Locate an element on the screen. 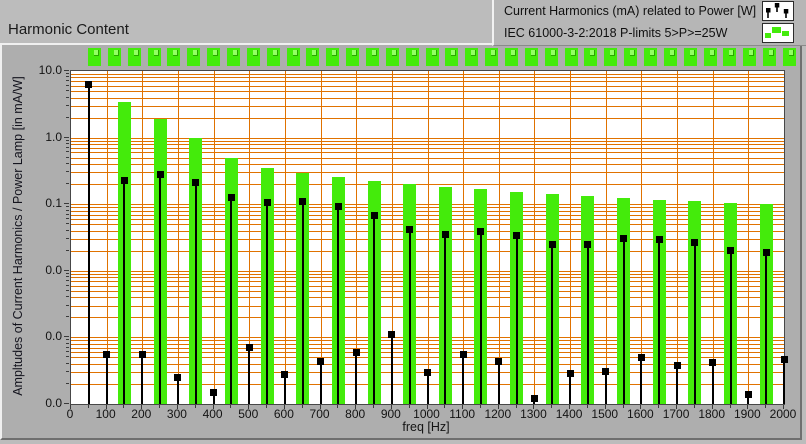 This screenshot has height=444, width=806. x-tick-label: 1000 is located at coordinates (426, 414).